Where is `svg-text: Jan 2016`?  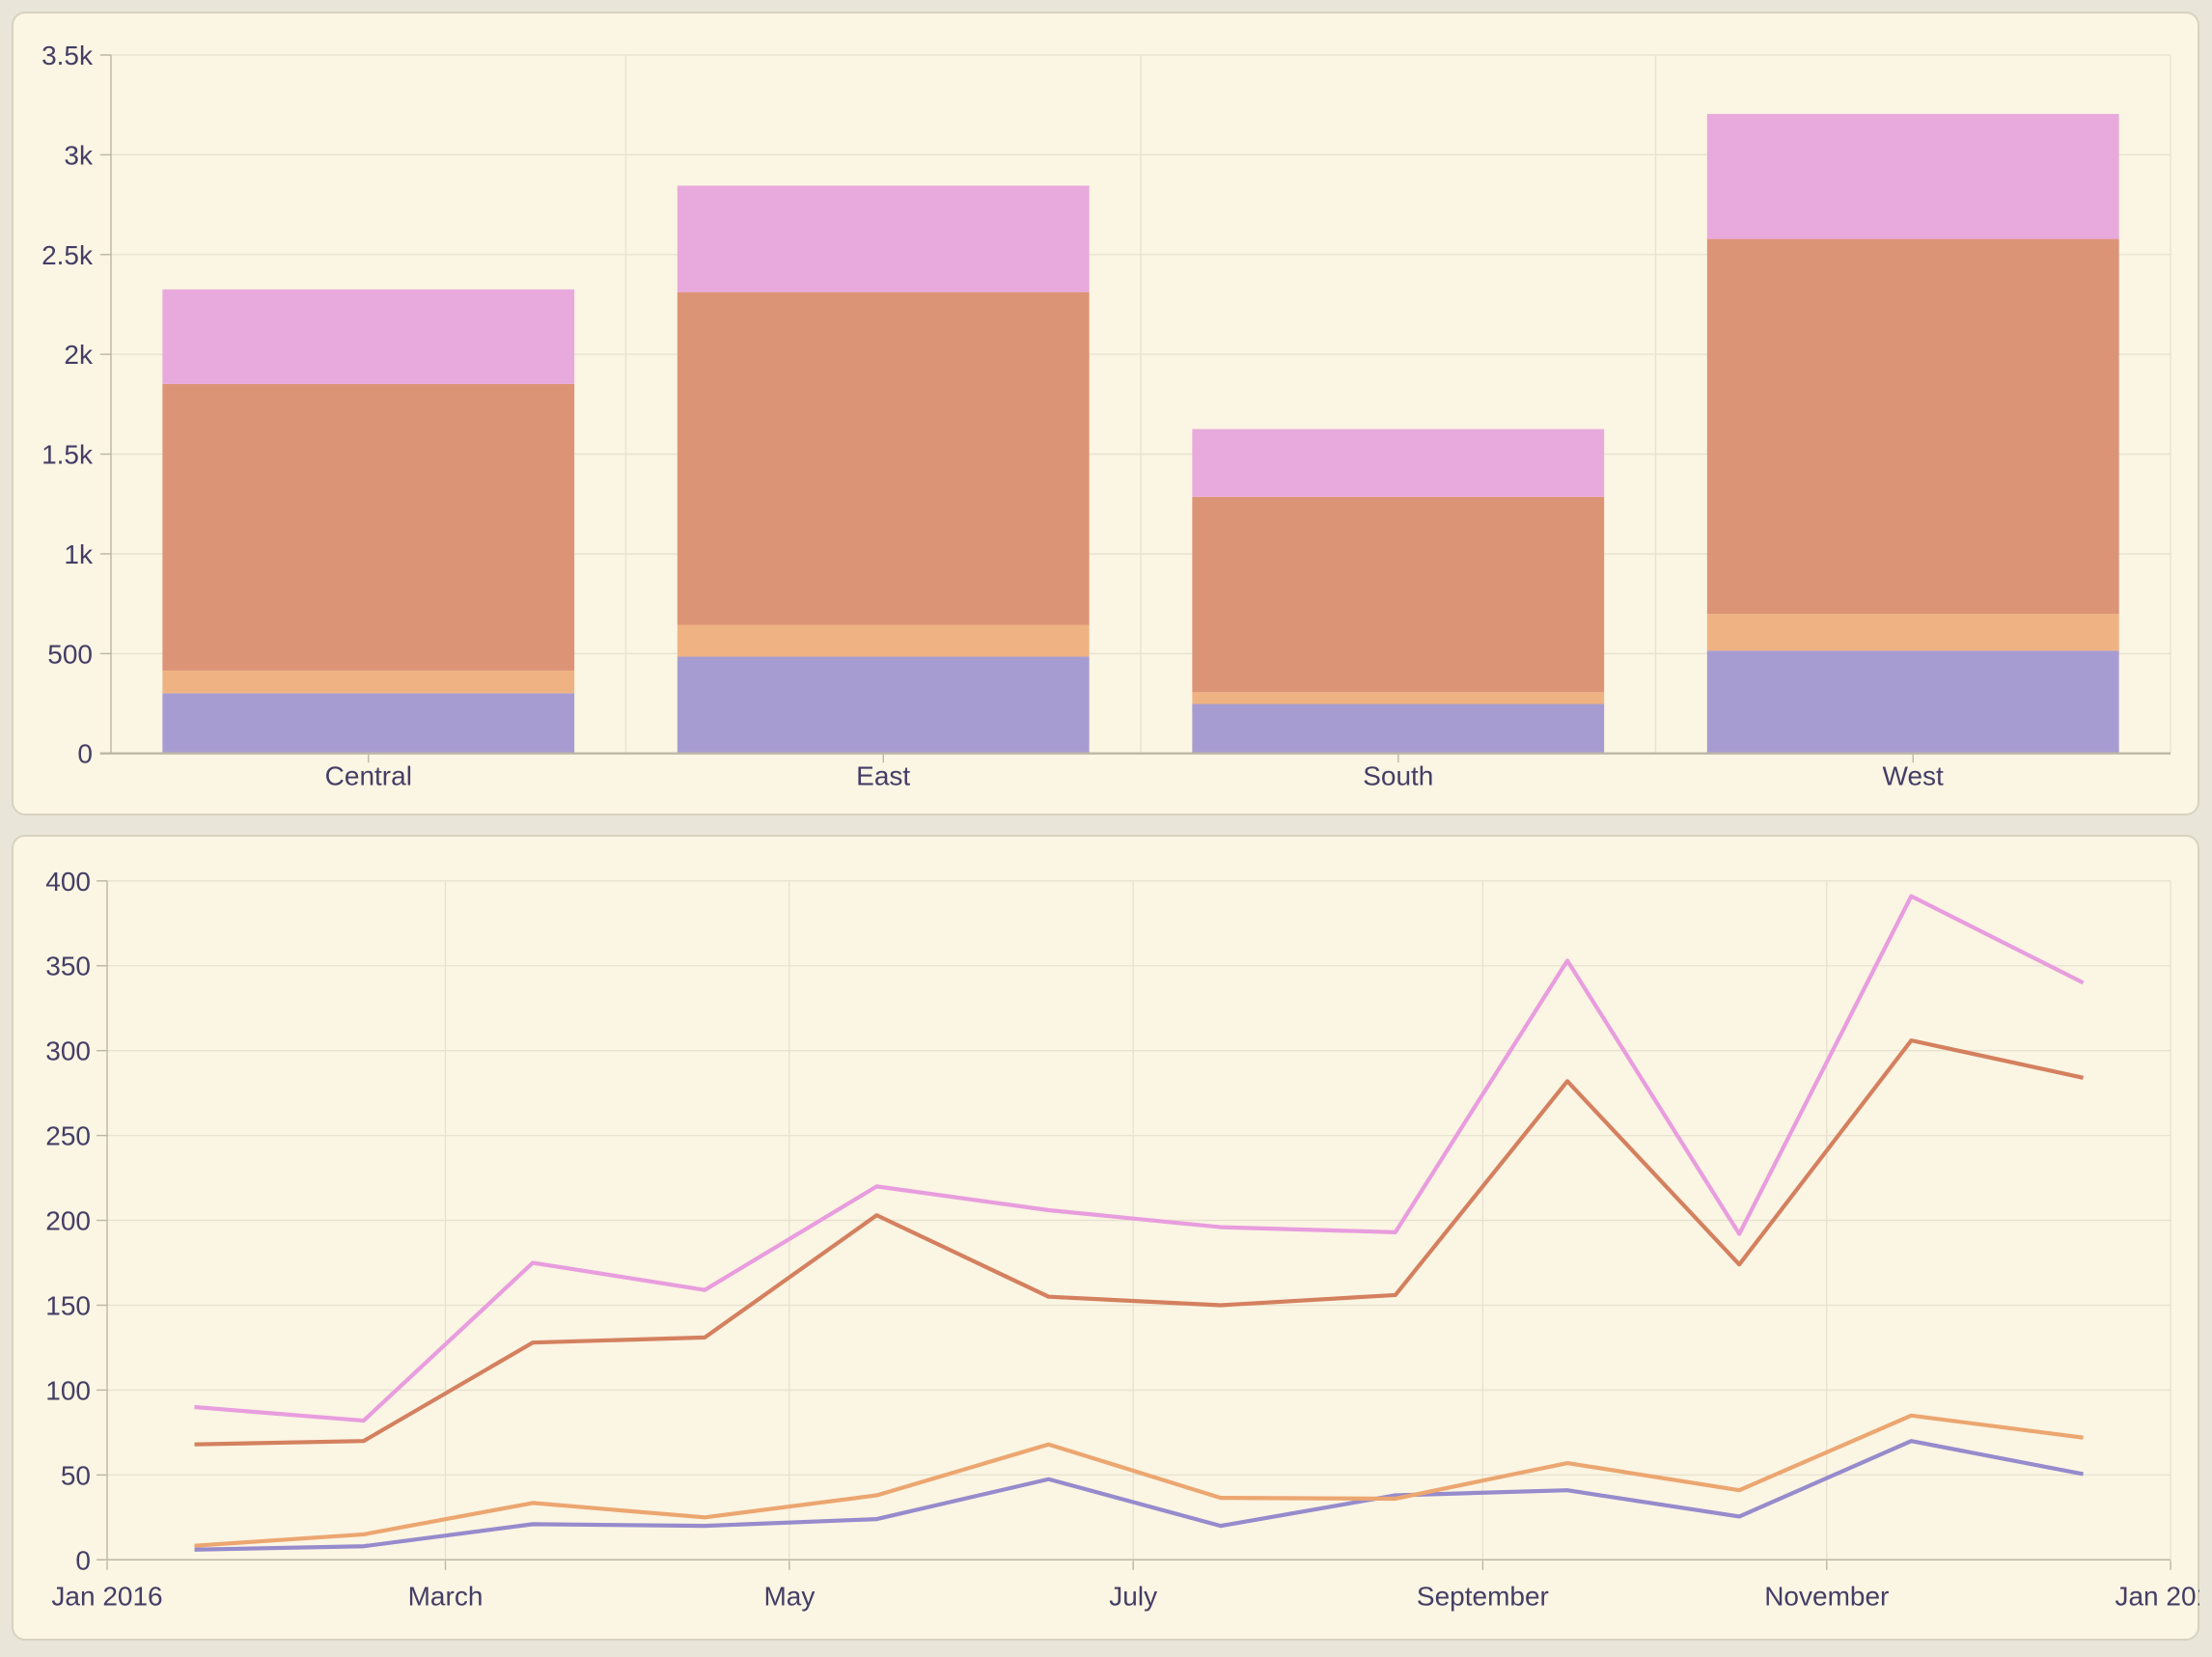
svg-text: Jan 2016 is located at coordinates (106, 1597).